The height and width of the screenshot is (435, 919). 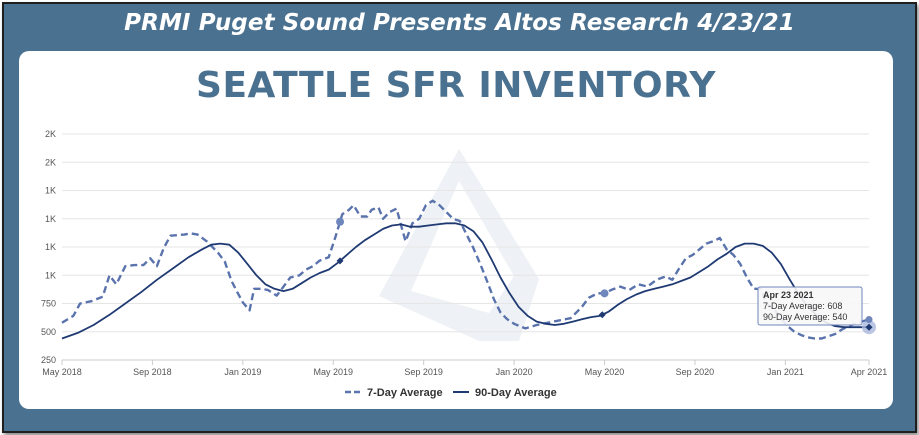 I want to click on legend-label-7day: 7-Day Average, so click(x=405, y=393).